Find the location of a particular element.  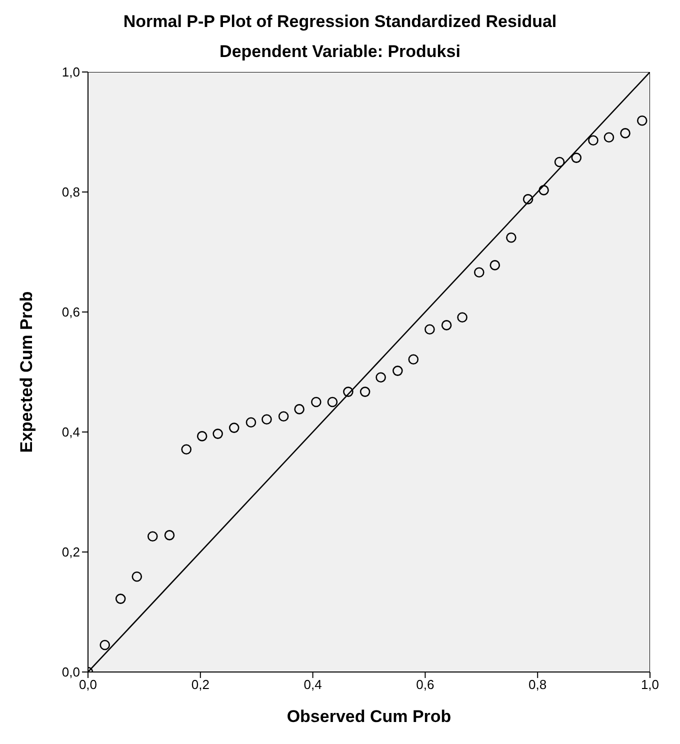

x-tick-label: 0,0 is located at coordinates (88, 684).